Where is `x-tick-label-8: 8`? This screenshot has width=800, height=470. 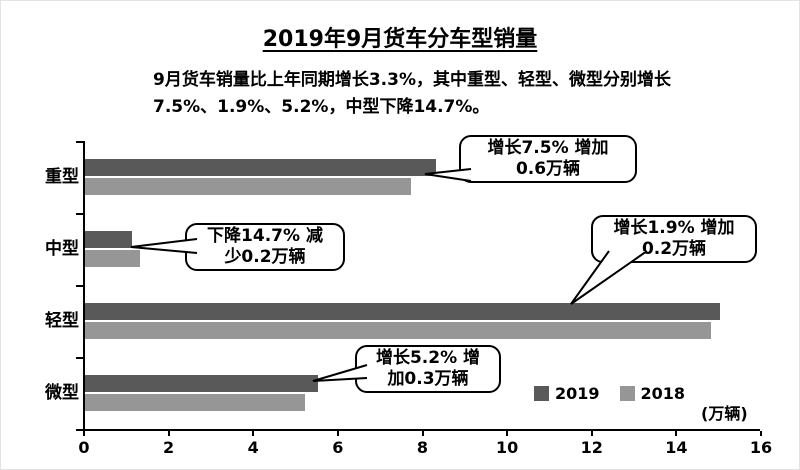
x-tick-label-8: 8 is located at coordinates (422, 447).